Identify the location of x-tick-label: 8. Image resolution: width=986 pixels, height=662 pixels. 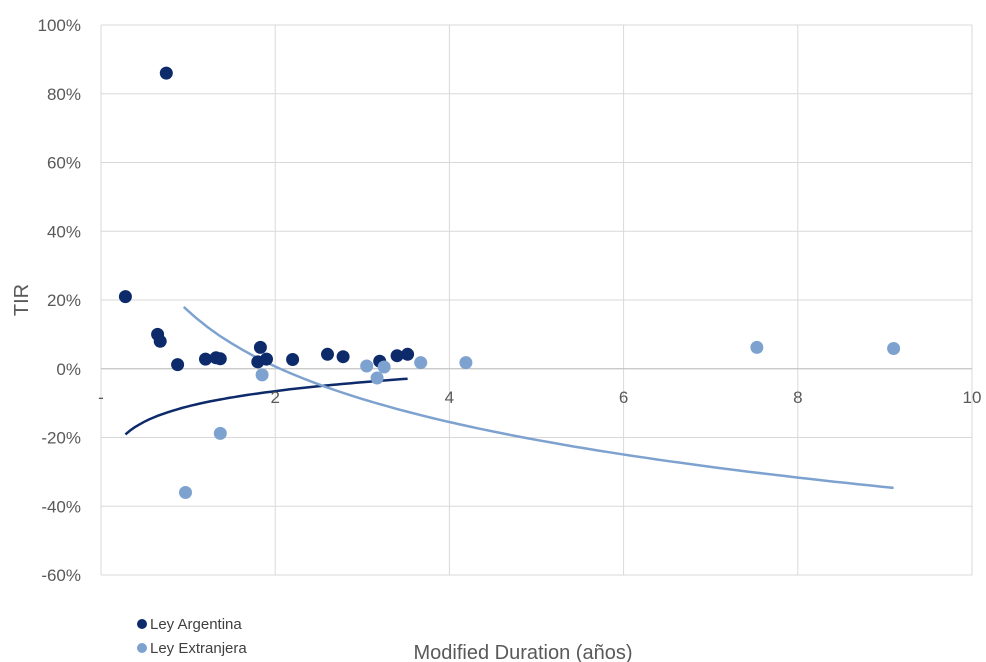
(797, 397).